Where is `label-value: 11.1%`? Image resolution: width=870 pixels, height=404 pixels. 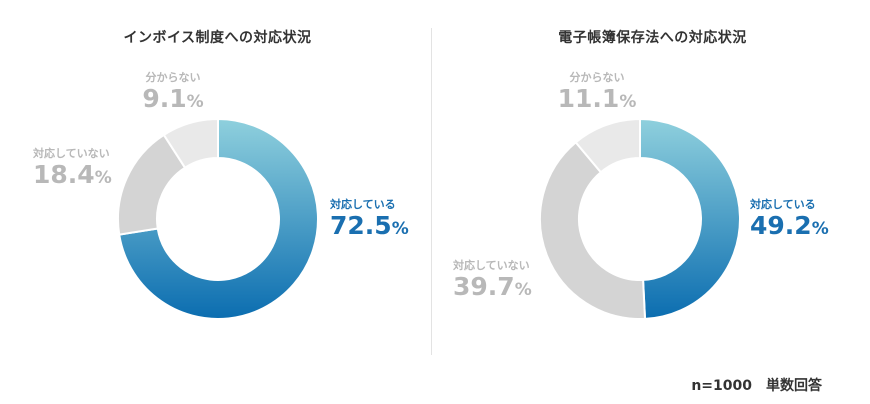 label-value: 11.1% is located at coordinates (597, 100).